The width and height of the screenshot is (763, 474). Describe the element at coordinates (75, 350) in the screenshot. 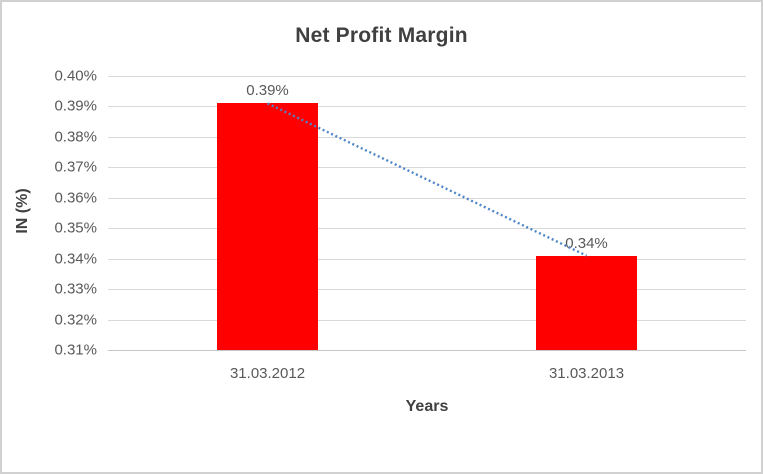

I see `y-tick-label: 0.31%` at that location.